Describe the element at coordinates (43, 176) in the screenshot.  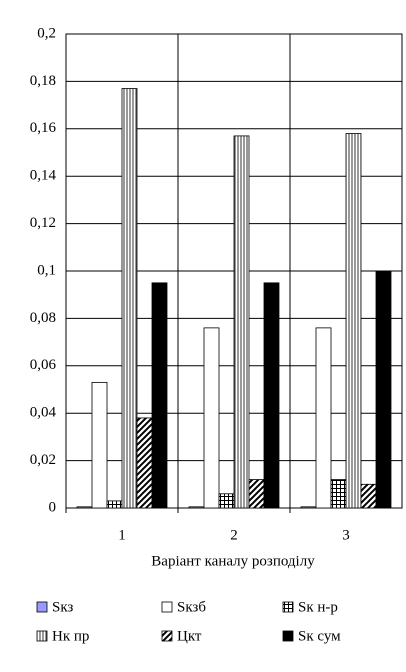
I see `y-tick-label: 0,14` at that location.